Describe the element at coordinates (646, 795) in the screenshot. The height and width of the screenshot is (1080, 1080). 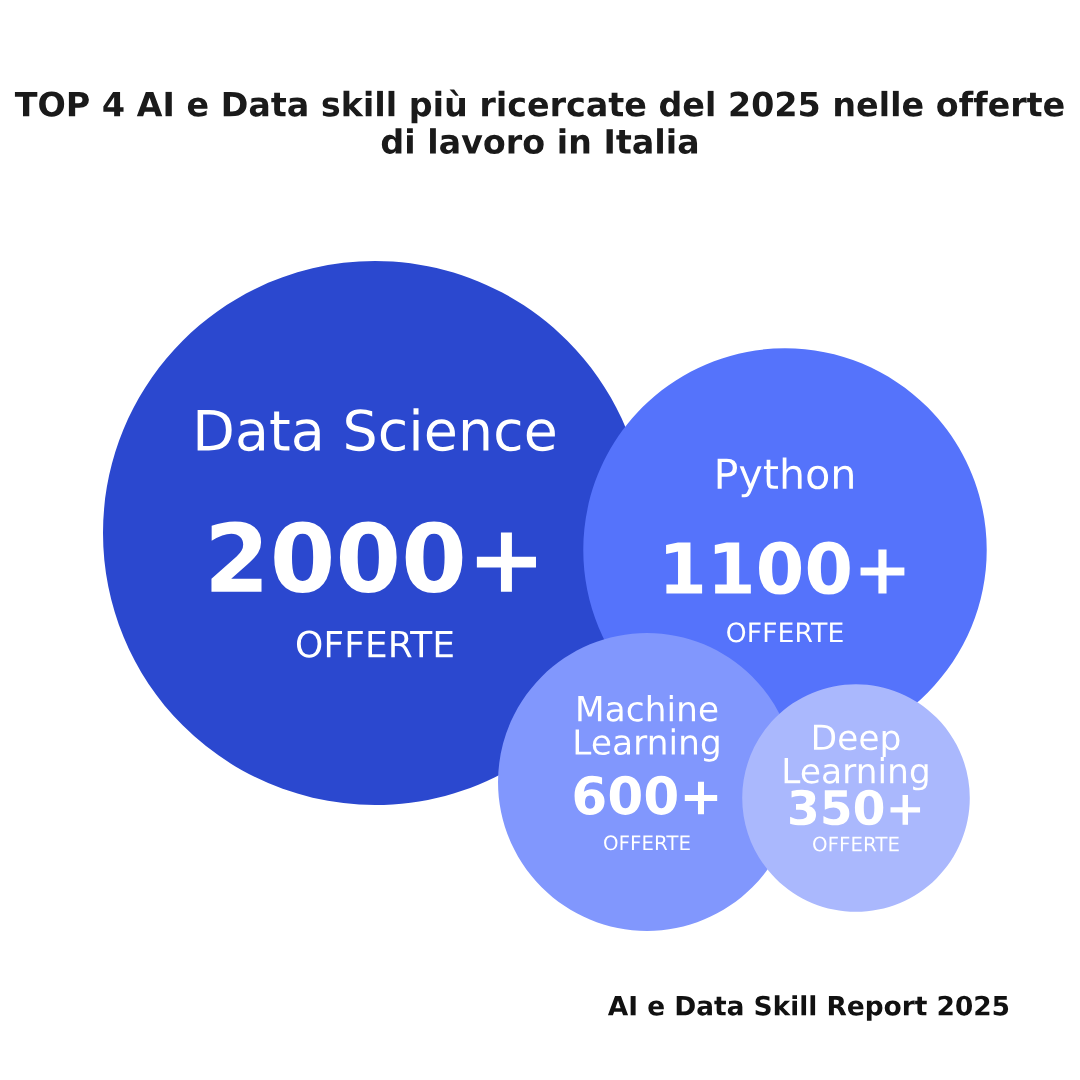
I see `data-label: 600+` at that location.